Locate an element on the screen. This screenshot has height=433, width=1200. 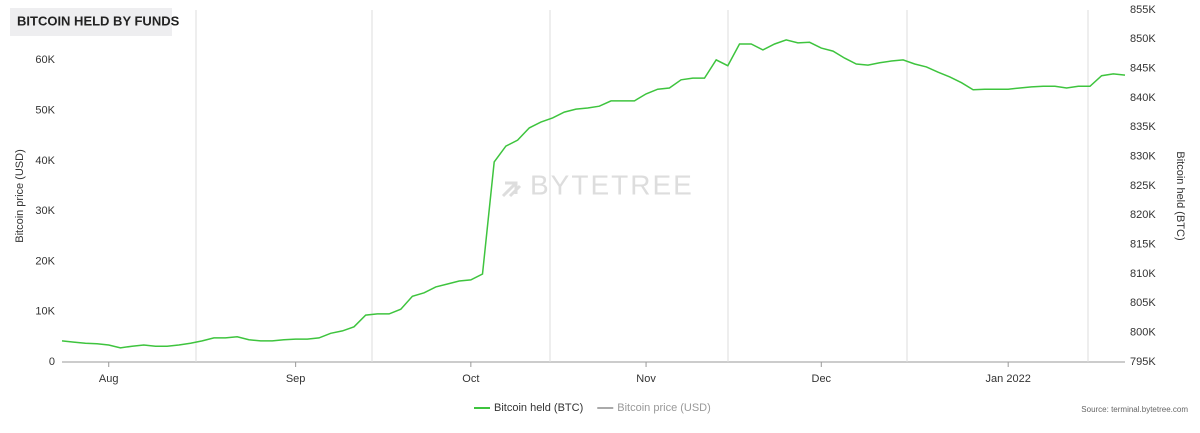
y-tick-label: 50K is located at coordinates (45, 110).